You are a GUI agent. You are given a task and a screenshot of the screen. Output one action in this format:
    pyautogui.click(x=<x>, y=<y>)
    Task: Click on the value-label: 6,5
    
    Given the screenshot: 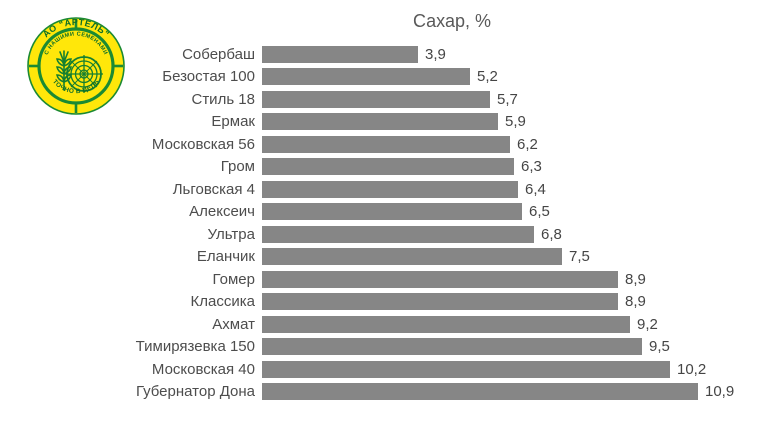 What is the action you would take?
    pyautogui.click(x=539, y=212)
    